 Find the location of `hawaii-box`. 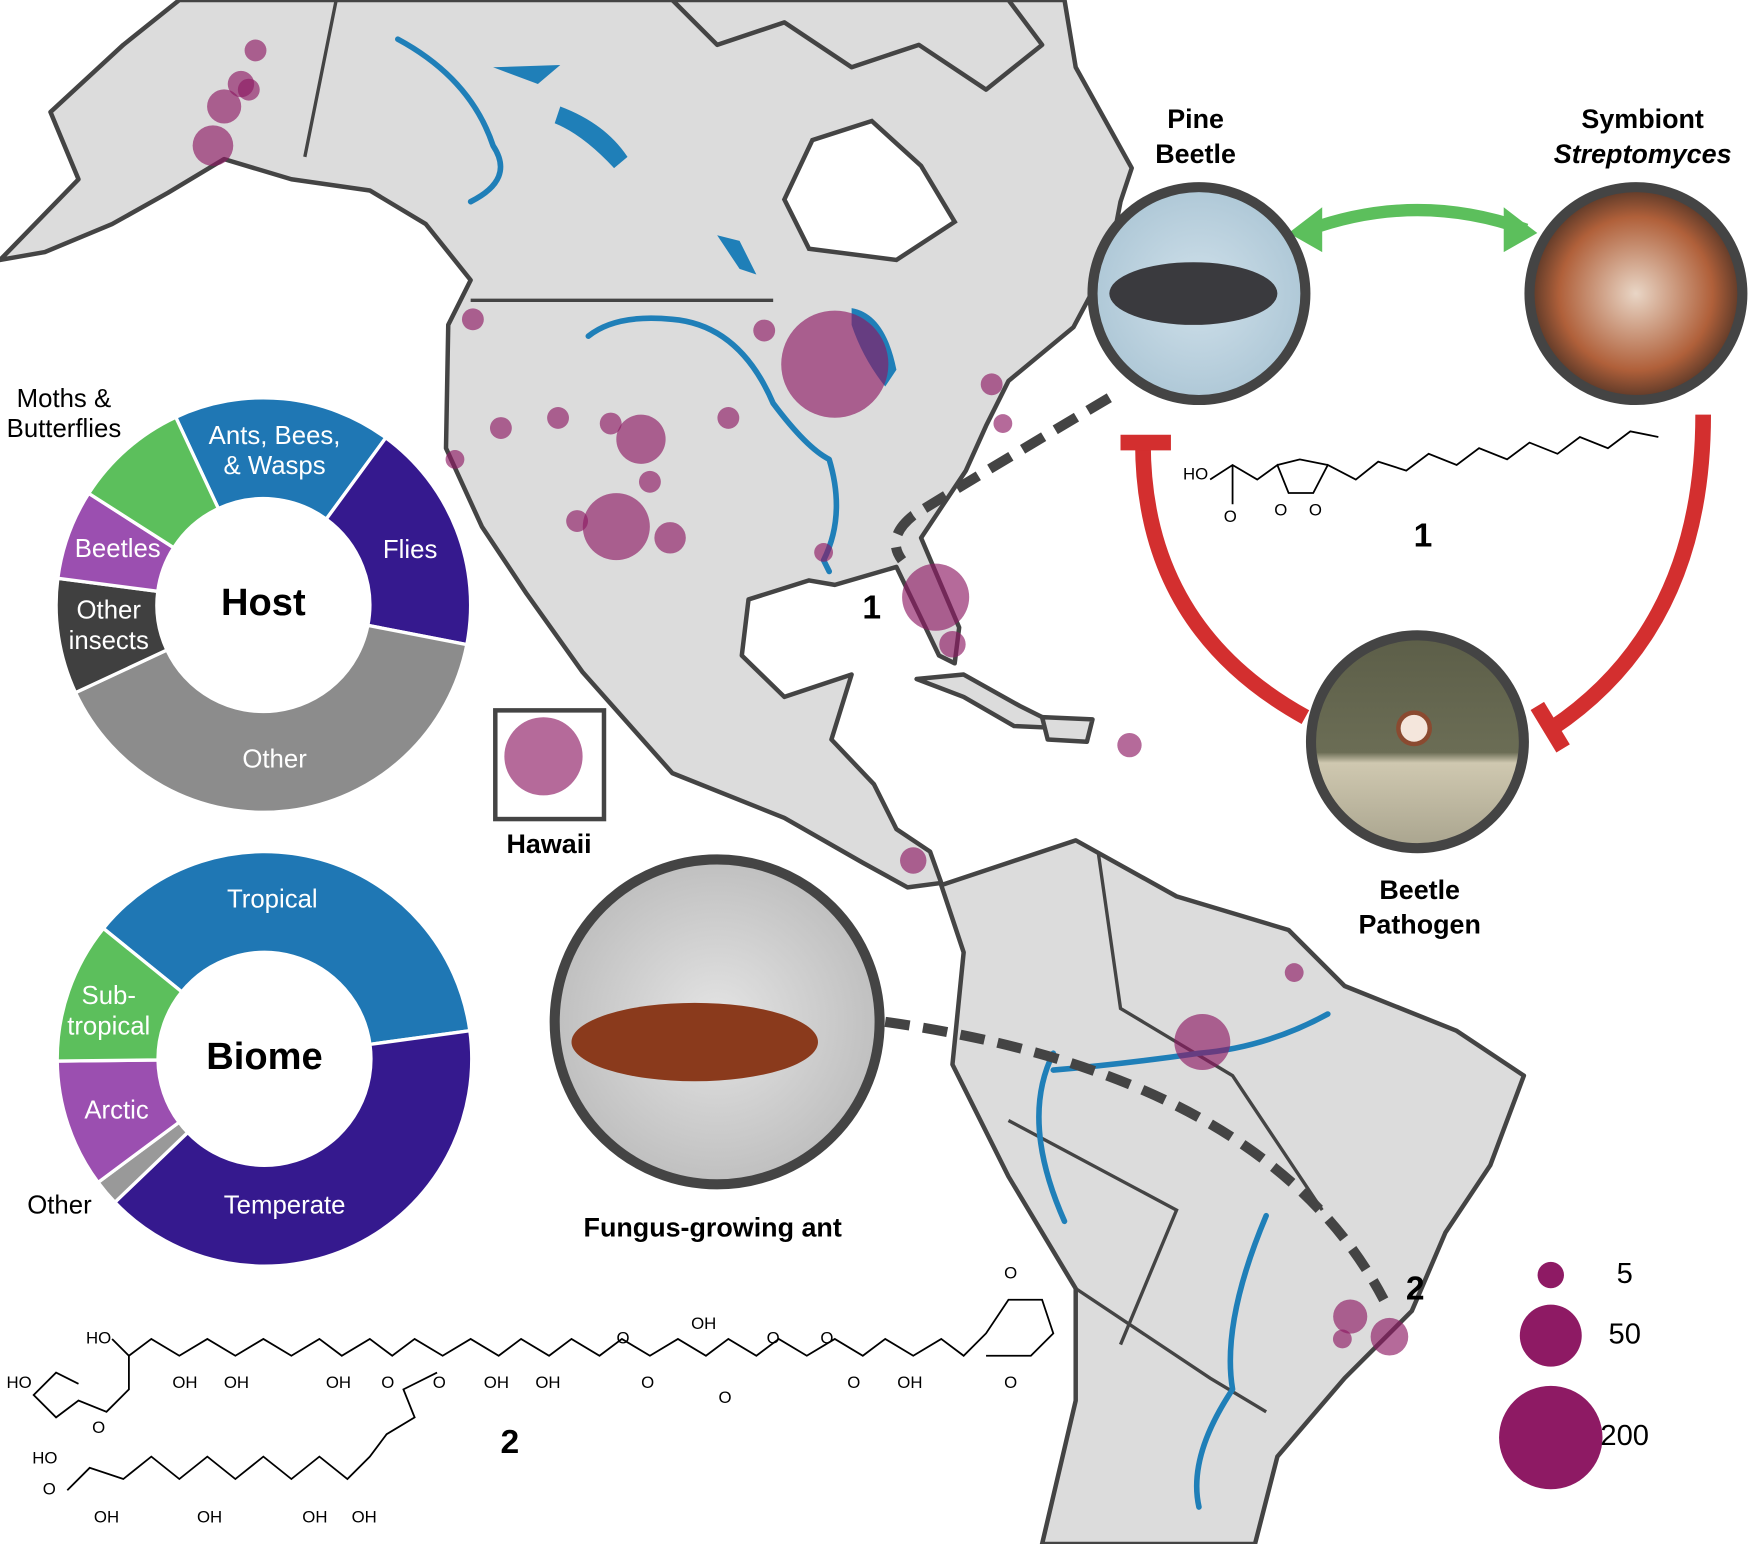

hawaii-box is located at coordinates (550, 765).